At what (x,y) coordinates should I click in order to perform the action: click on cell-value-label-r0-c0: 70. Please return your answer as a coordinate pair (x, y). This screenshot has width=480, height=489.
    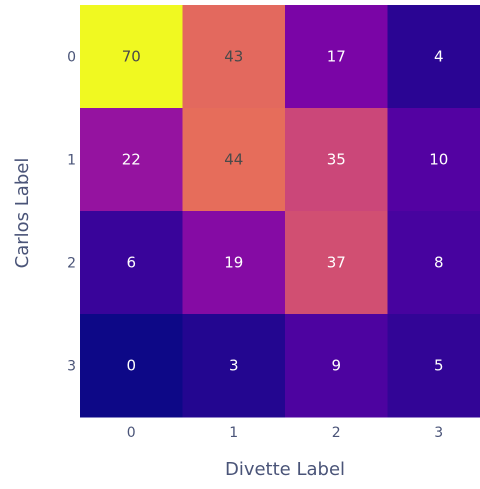
    Looking at the image, I should click on (131, 57).